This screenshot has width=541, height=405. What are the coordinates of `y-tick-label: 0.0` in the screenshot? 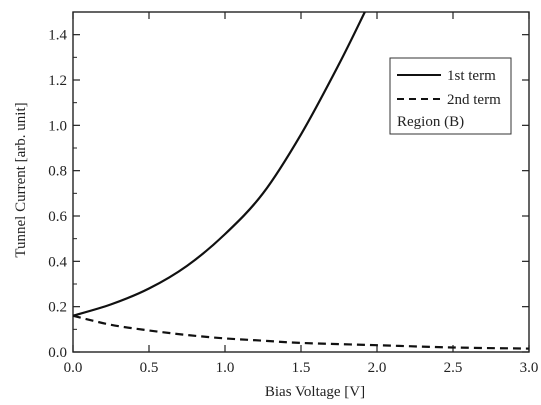 It's located at (57, 353).